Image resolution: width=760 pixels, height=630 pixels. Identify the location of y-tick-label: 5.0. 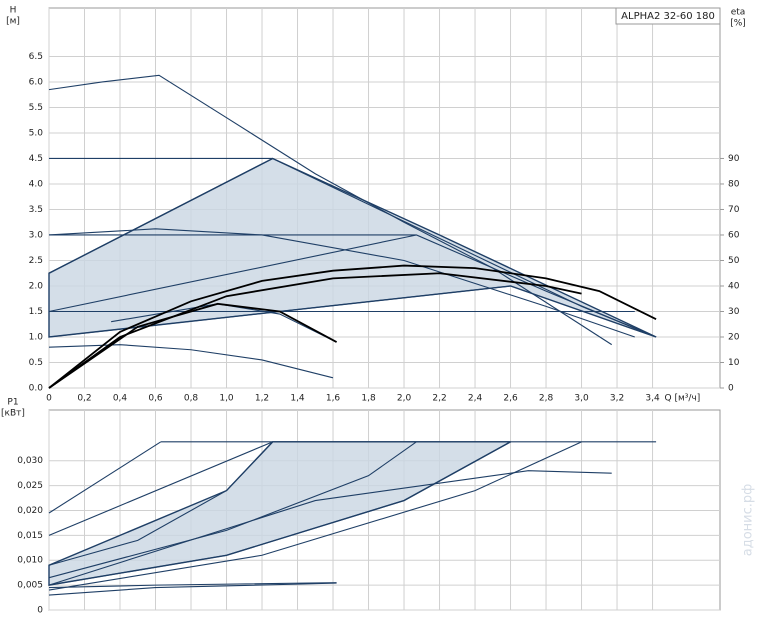
(36, 133).